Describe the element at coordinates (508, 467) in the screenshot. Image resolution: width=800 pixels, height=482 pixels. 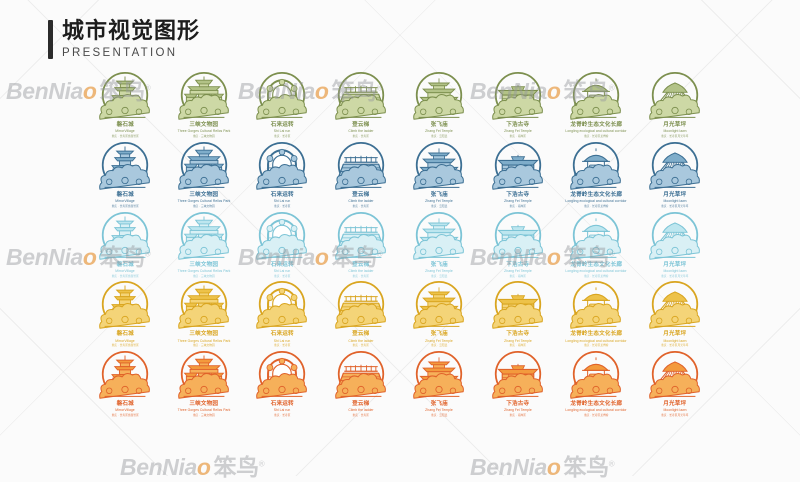
I see `watermark-latin: BenNia` at that location.